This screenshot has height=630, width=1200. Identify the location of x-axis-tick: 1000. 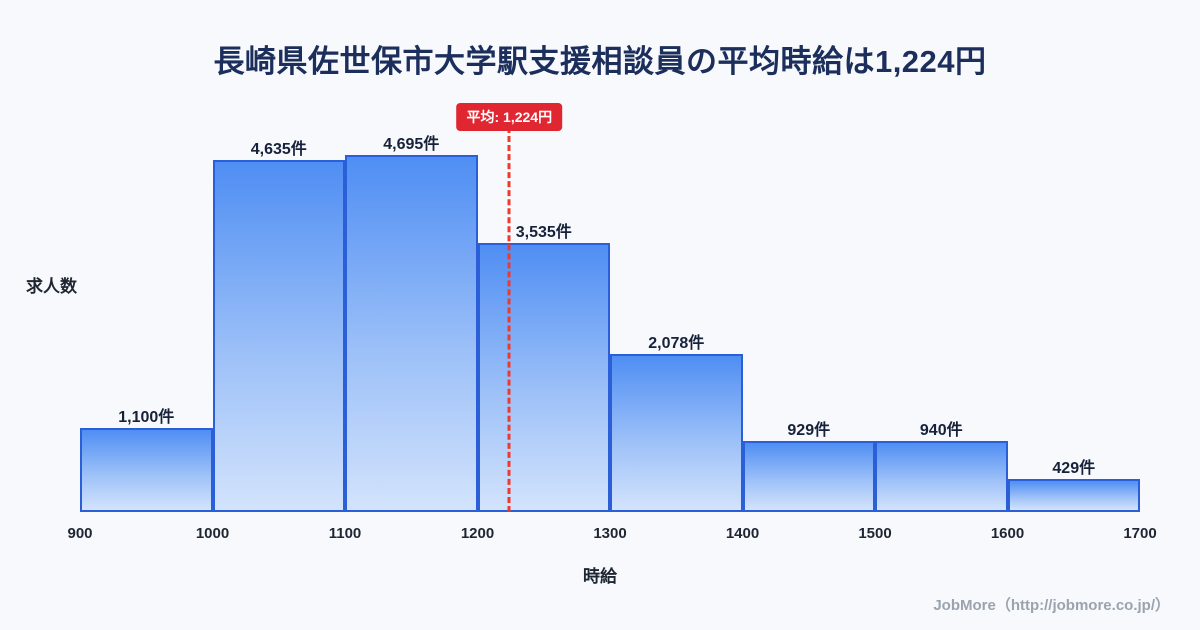
(212, 533).